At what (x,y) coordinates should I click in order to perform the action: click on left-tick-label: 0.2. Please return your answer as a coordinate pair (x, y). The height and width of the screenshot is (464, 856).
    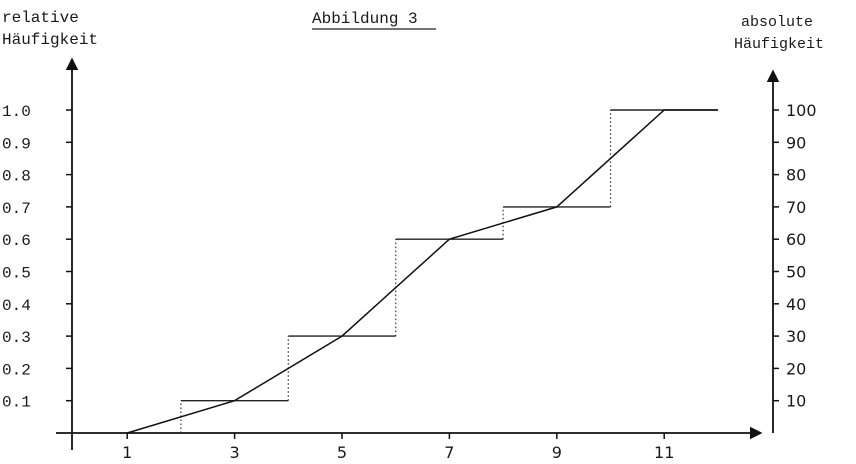
    Looking at the image, I should click on (16, 370).